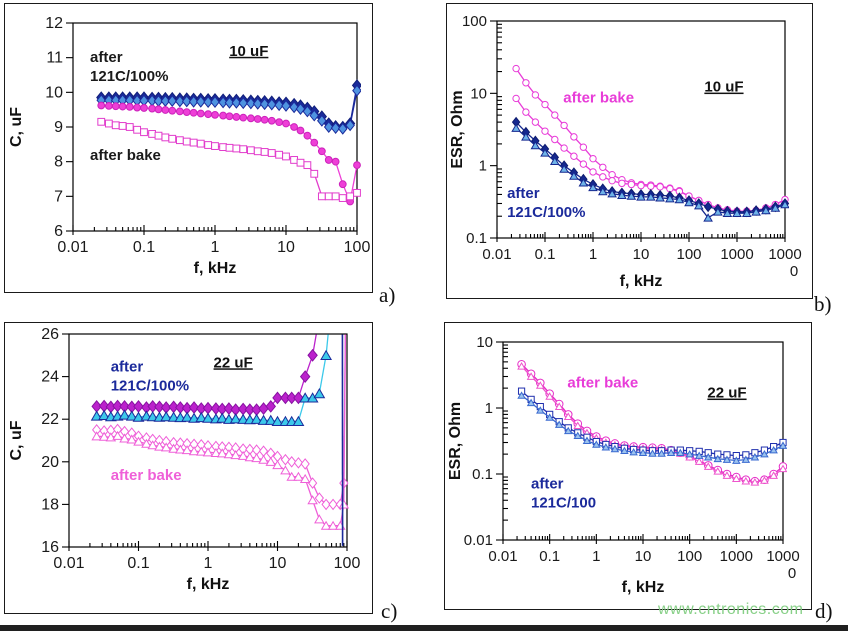 This screenshot has width=848, height=631. What do you see at coordinates (50, 462) in the screenshot?
I see `svg-text: 20` at bounding box center [50, 462].